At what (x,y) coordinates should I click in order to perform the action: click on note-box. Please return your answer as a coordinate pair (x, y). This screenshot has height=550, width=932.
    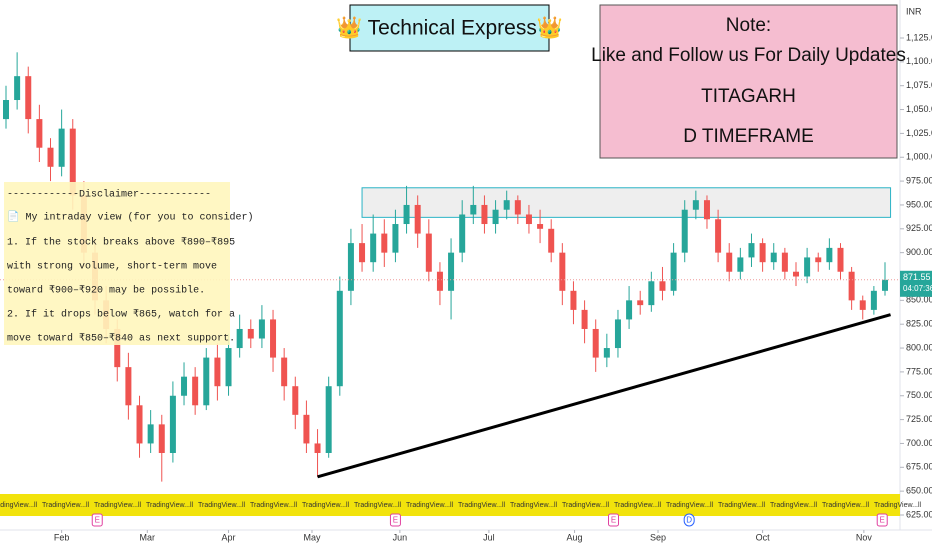
    Looking at the image, I should click on (748, 81).